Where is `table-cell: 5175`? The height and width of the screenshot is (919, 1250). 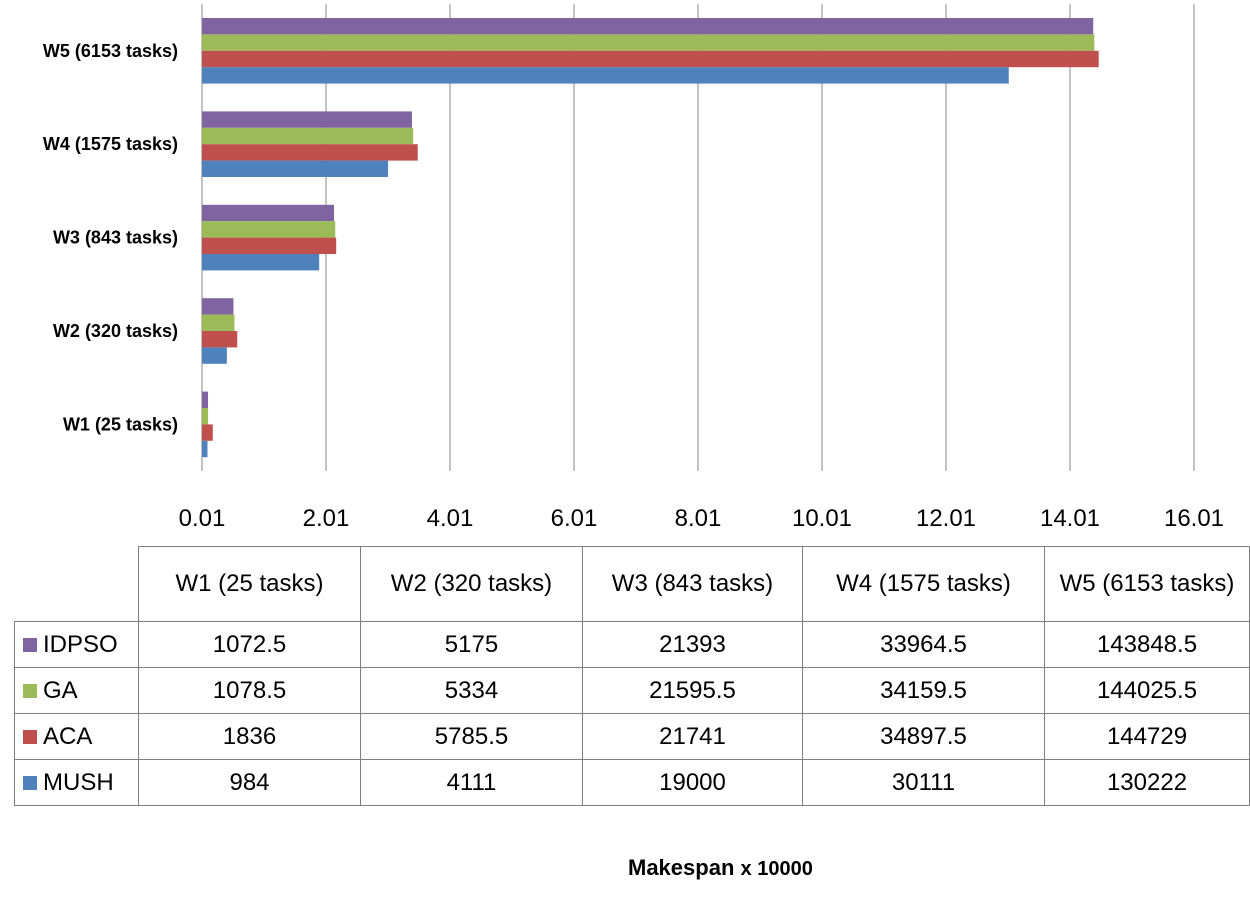 table-cell: 5175 is located at coordinates (471, 644).